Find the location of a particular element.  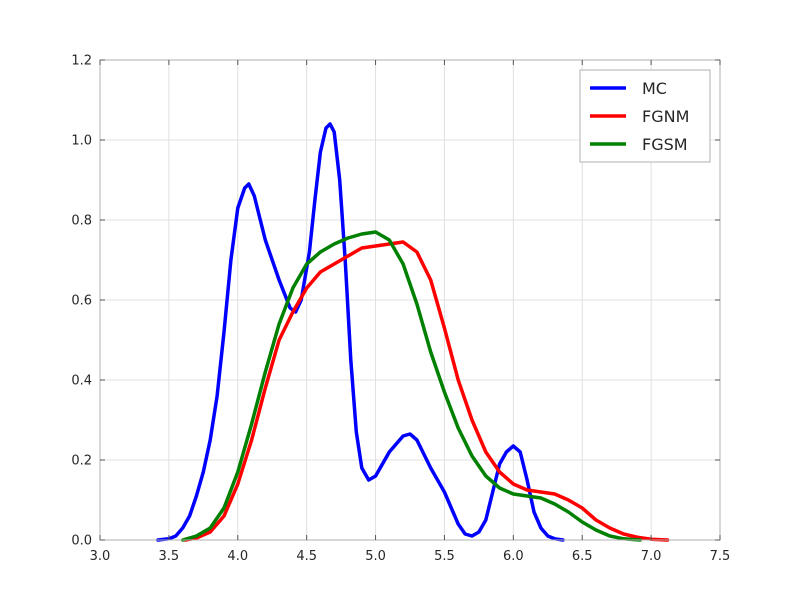

y-tick-label: 1.0 is located at coordinates (81, 141).